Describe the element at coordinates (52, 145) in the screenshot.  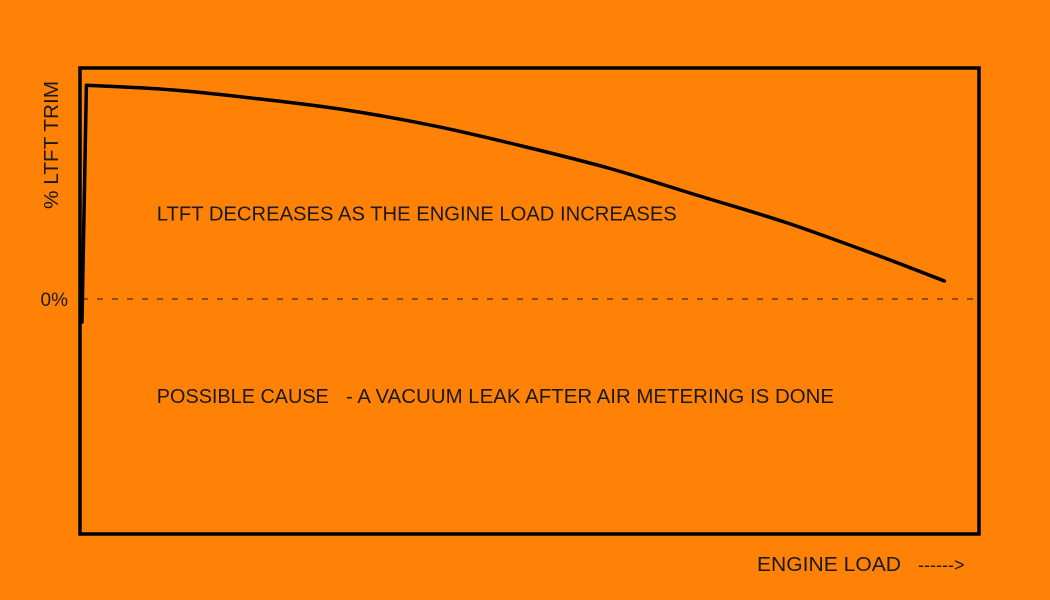
I see `y-axis-label: % LTFT TRIM` at that location.